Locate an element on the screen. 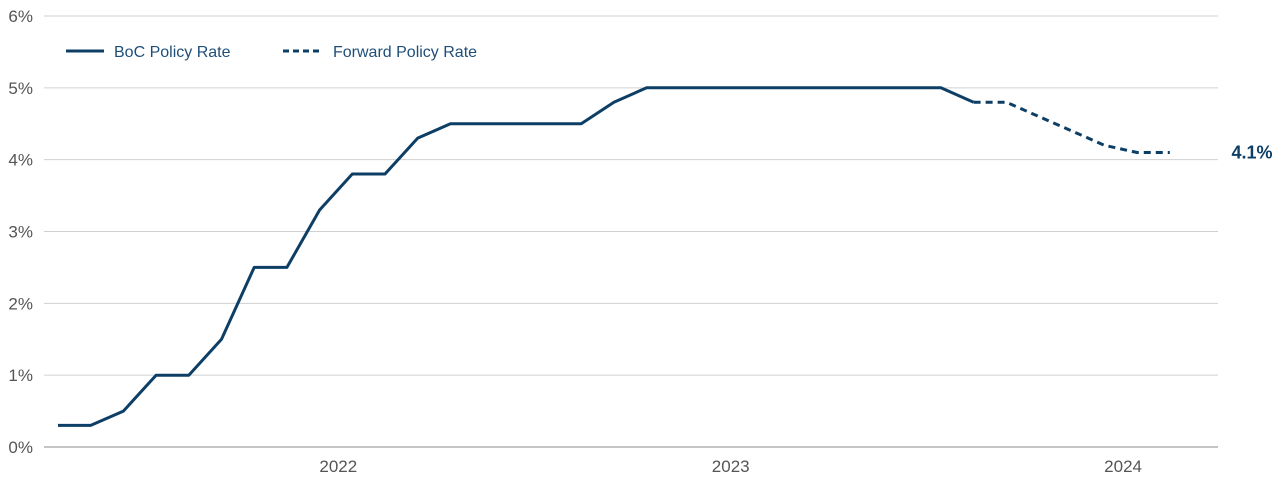 The height and width of the screenshot is (477, 1280). y-tick-label: 0% is located at coordinates (20, 447).